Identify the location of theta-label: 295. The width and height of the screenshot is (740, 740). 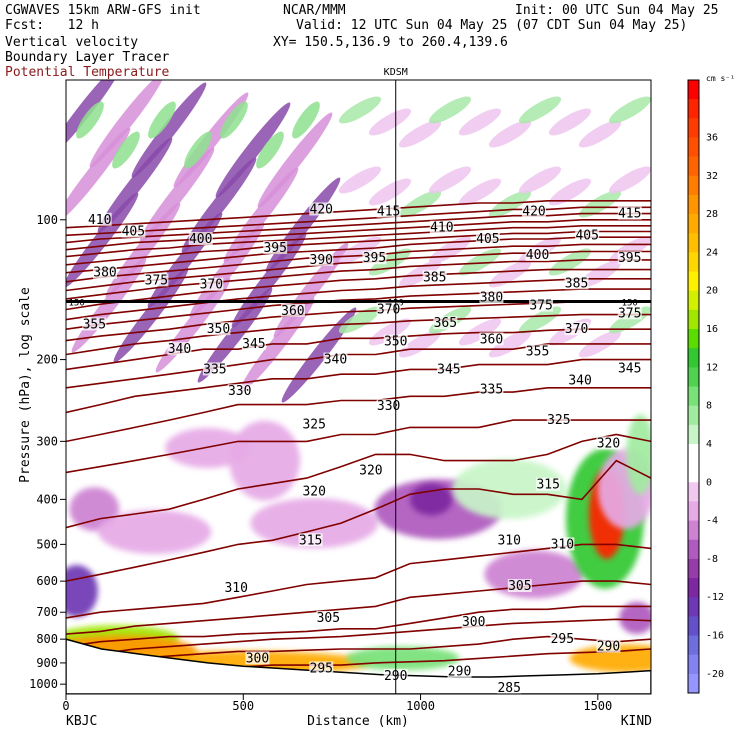
(321, 668).